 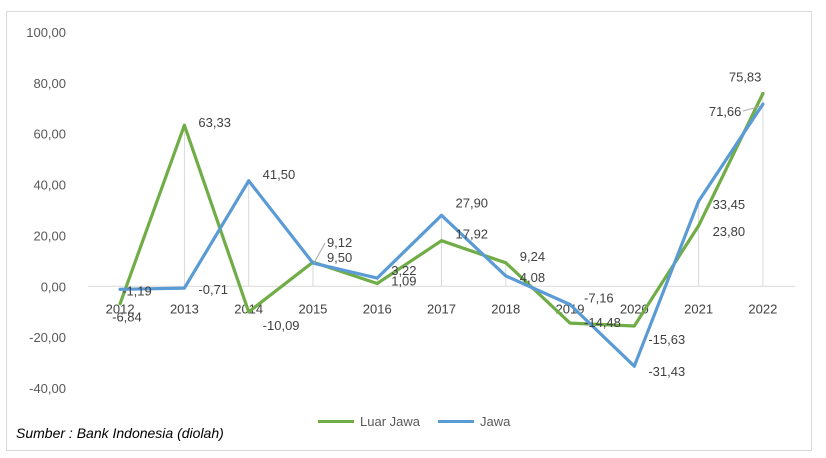 What do you see at coordinates (762, 308) in the screenshot?
I see `x-tick-label: 2022` at bounding box center [762, 308].